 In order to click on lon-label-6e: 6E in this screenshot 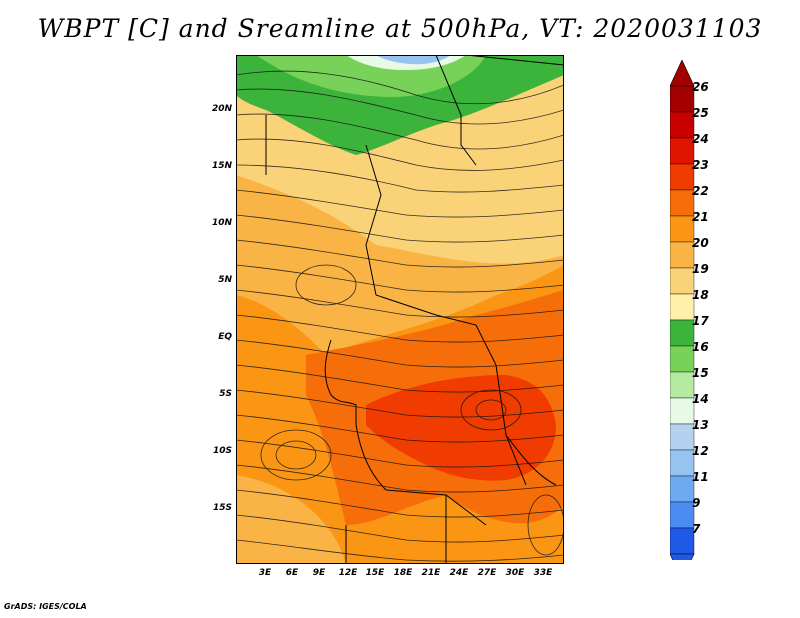, I will do `click(292, 573)`.